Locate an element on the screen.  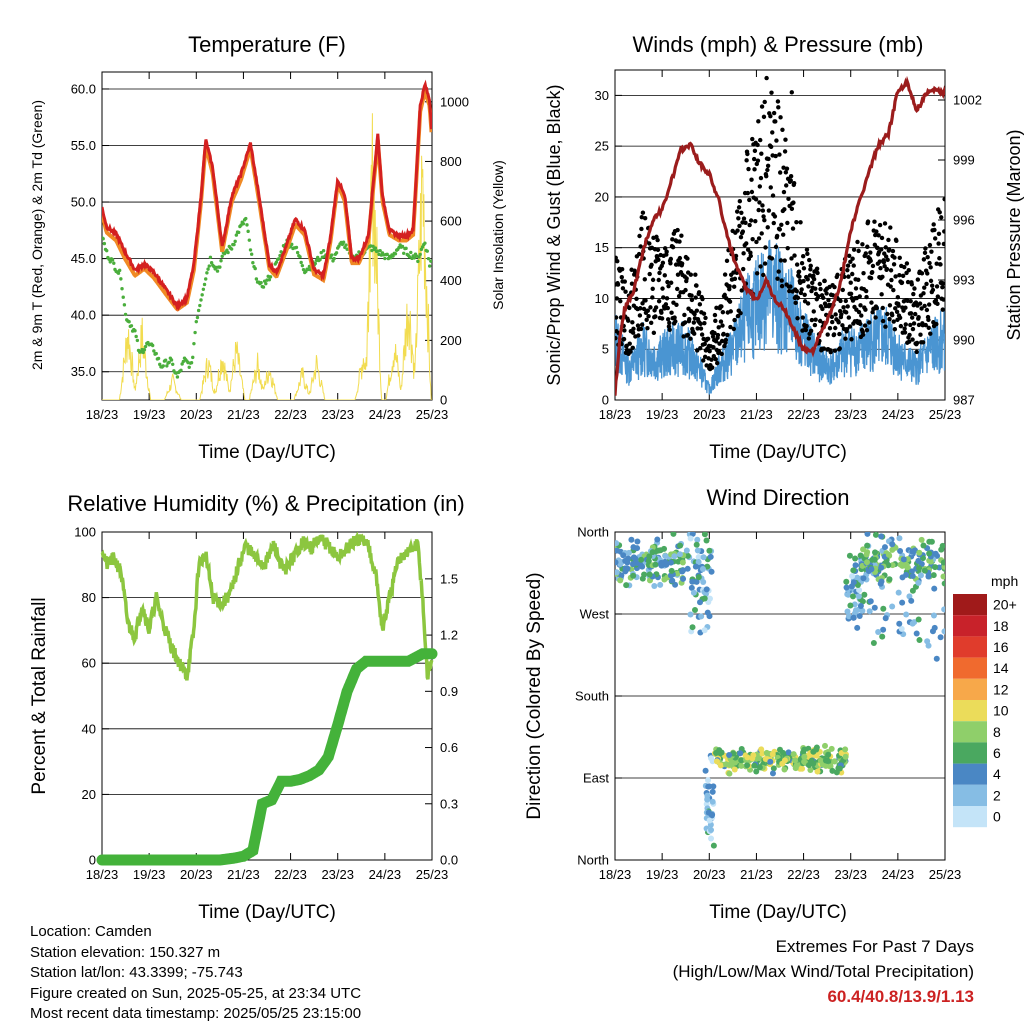
x-tick-label: 24/23 is located at coordinates (898, 874).